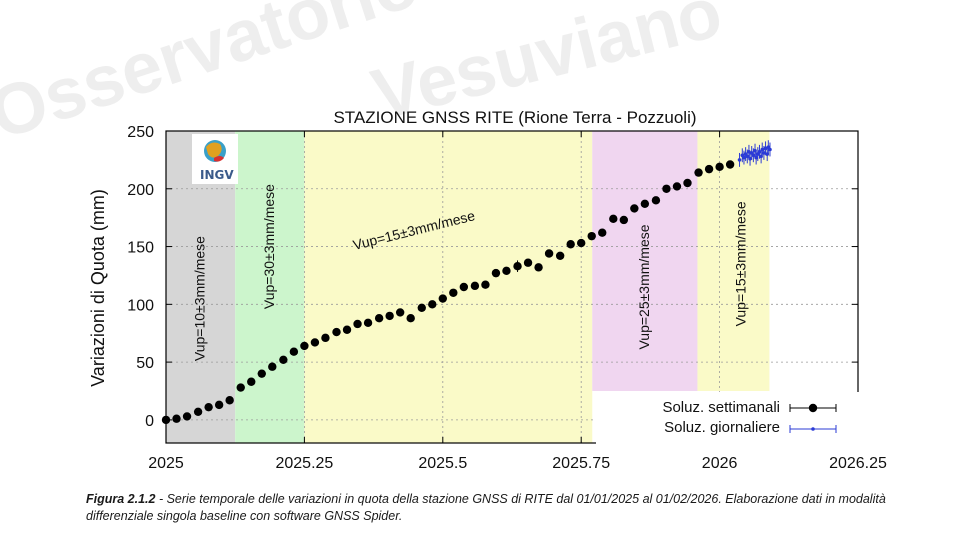  I want to click on x-tick-label: 2025.5, so click(442, 463).